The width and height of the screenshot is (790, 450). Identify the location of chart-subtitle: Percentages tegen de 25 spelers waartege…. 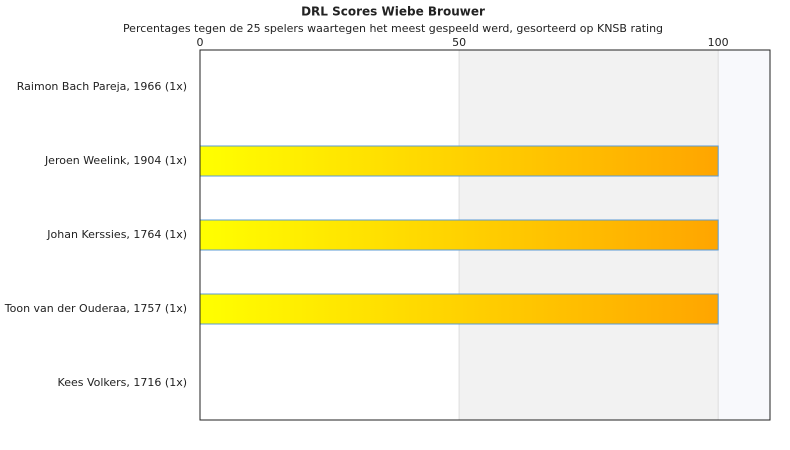
(393, 28).